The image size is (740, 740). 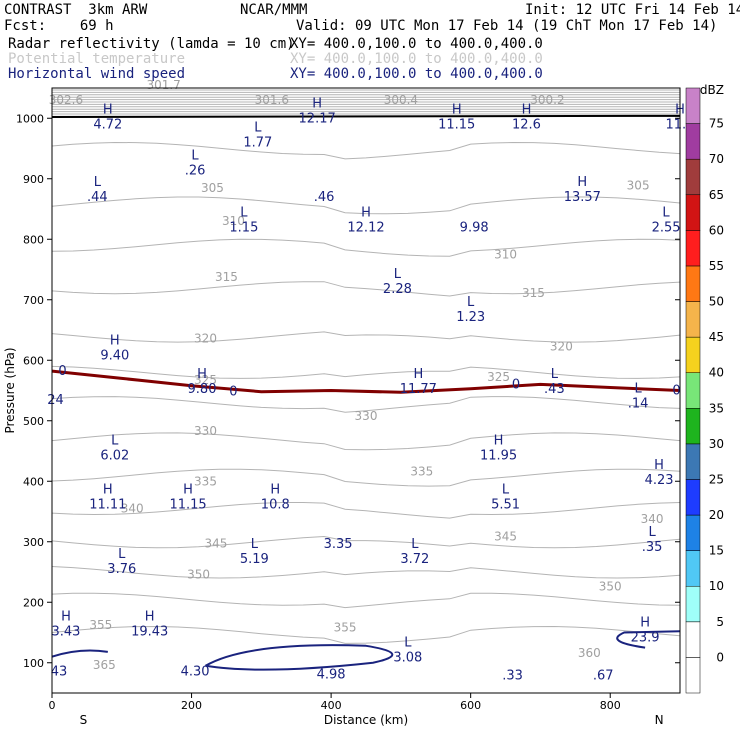 I want to click on wind-low-marker-27: L, so click(x=471, y=302).